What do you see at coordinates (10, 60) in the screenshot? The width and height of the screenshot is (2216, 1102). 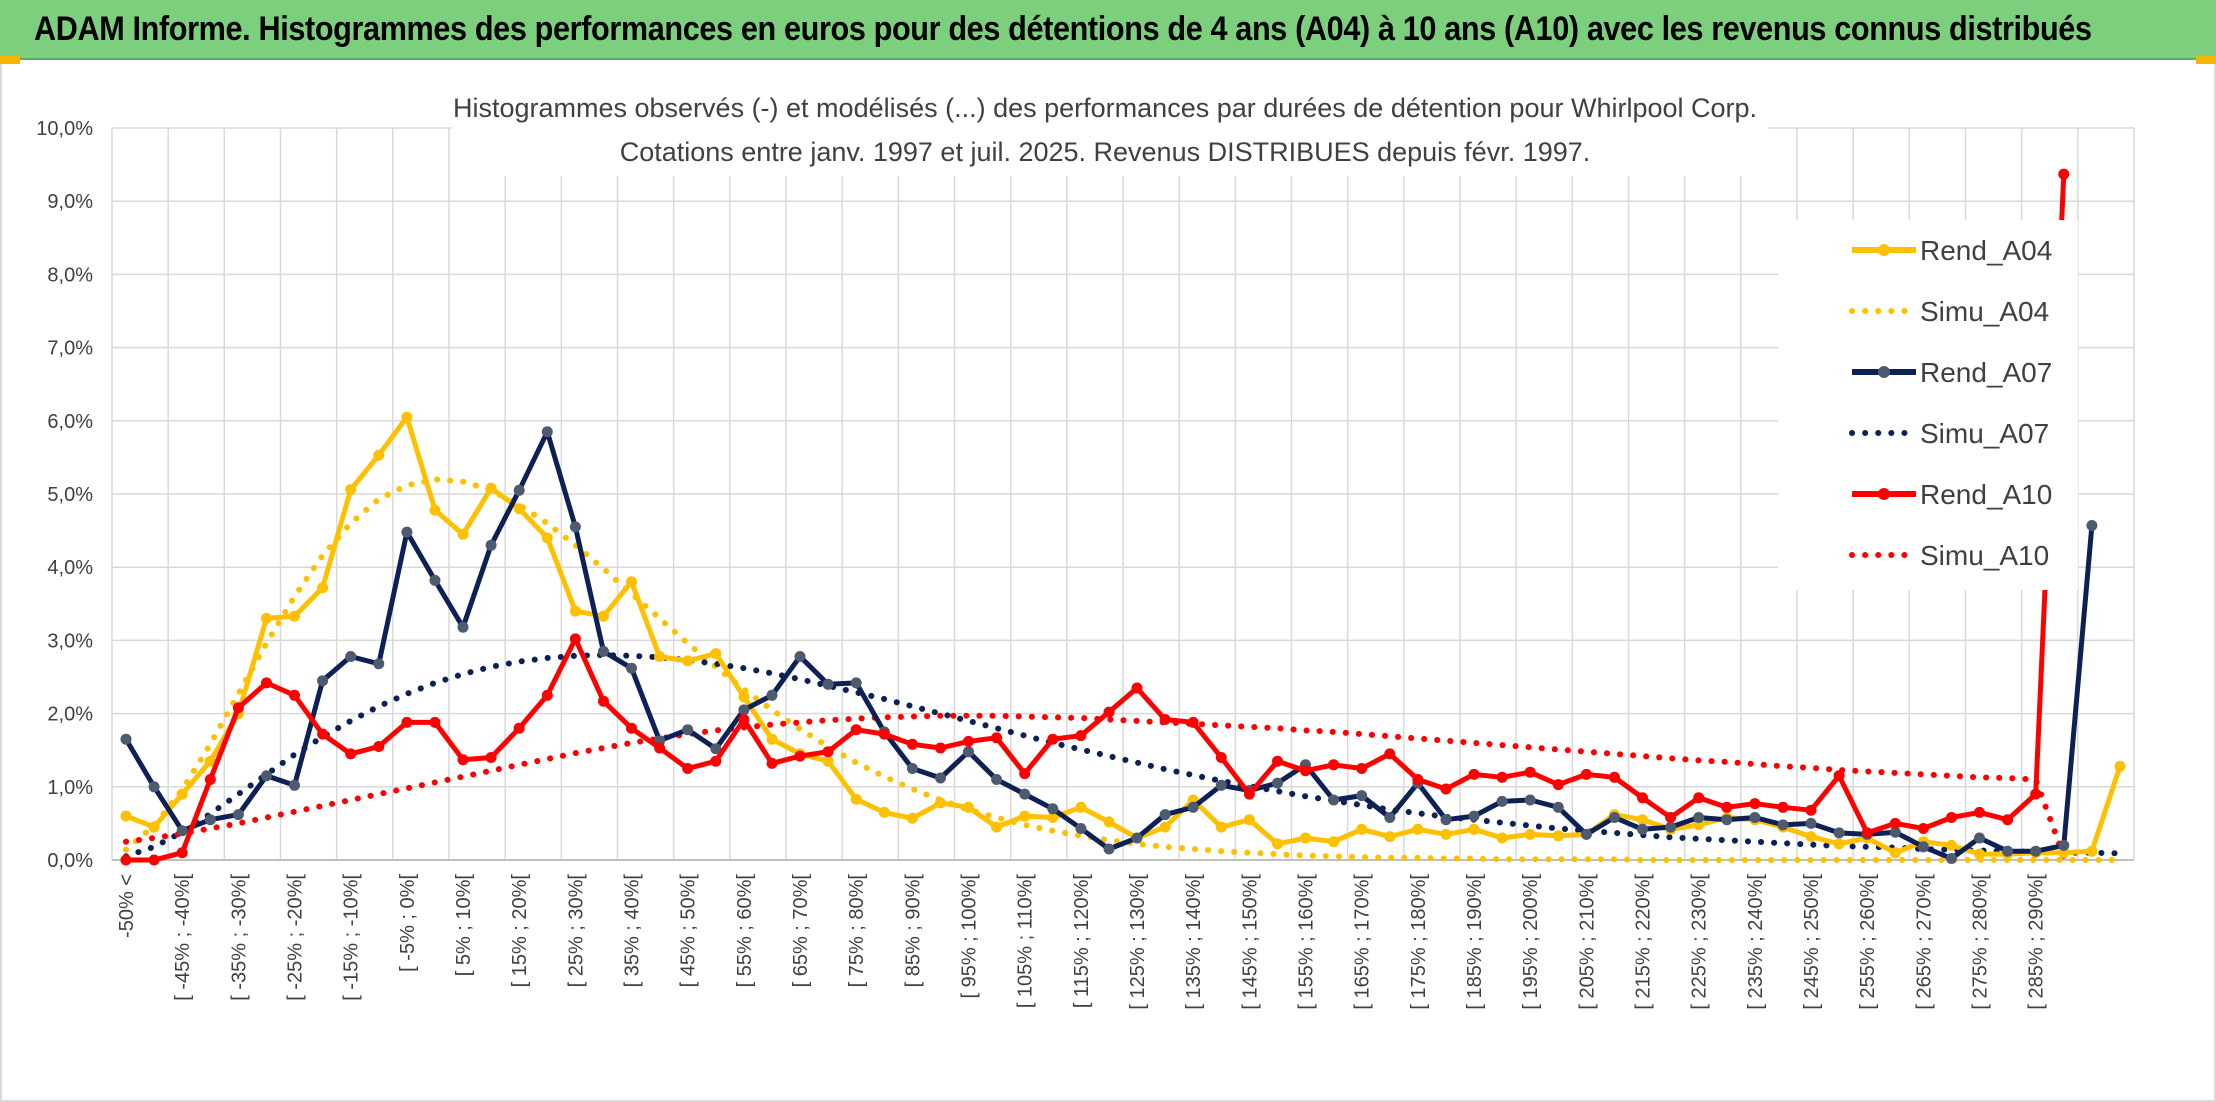 I see `corner-accent-left` at bounding box center [10, 60].